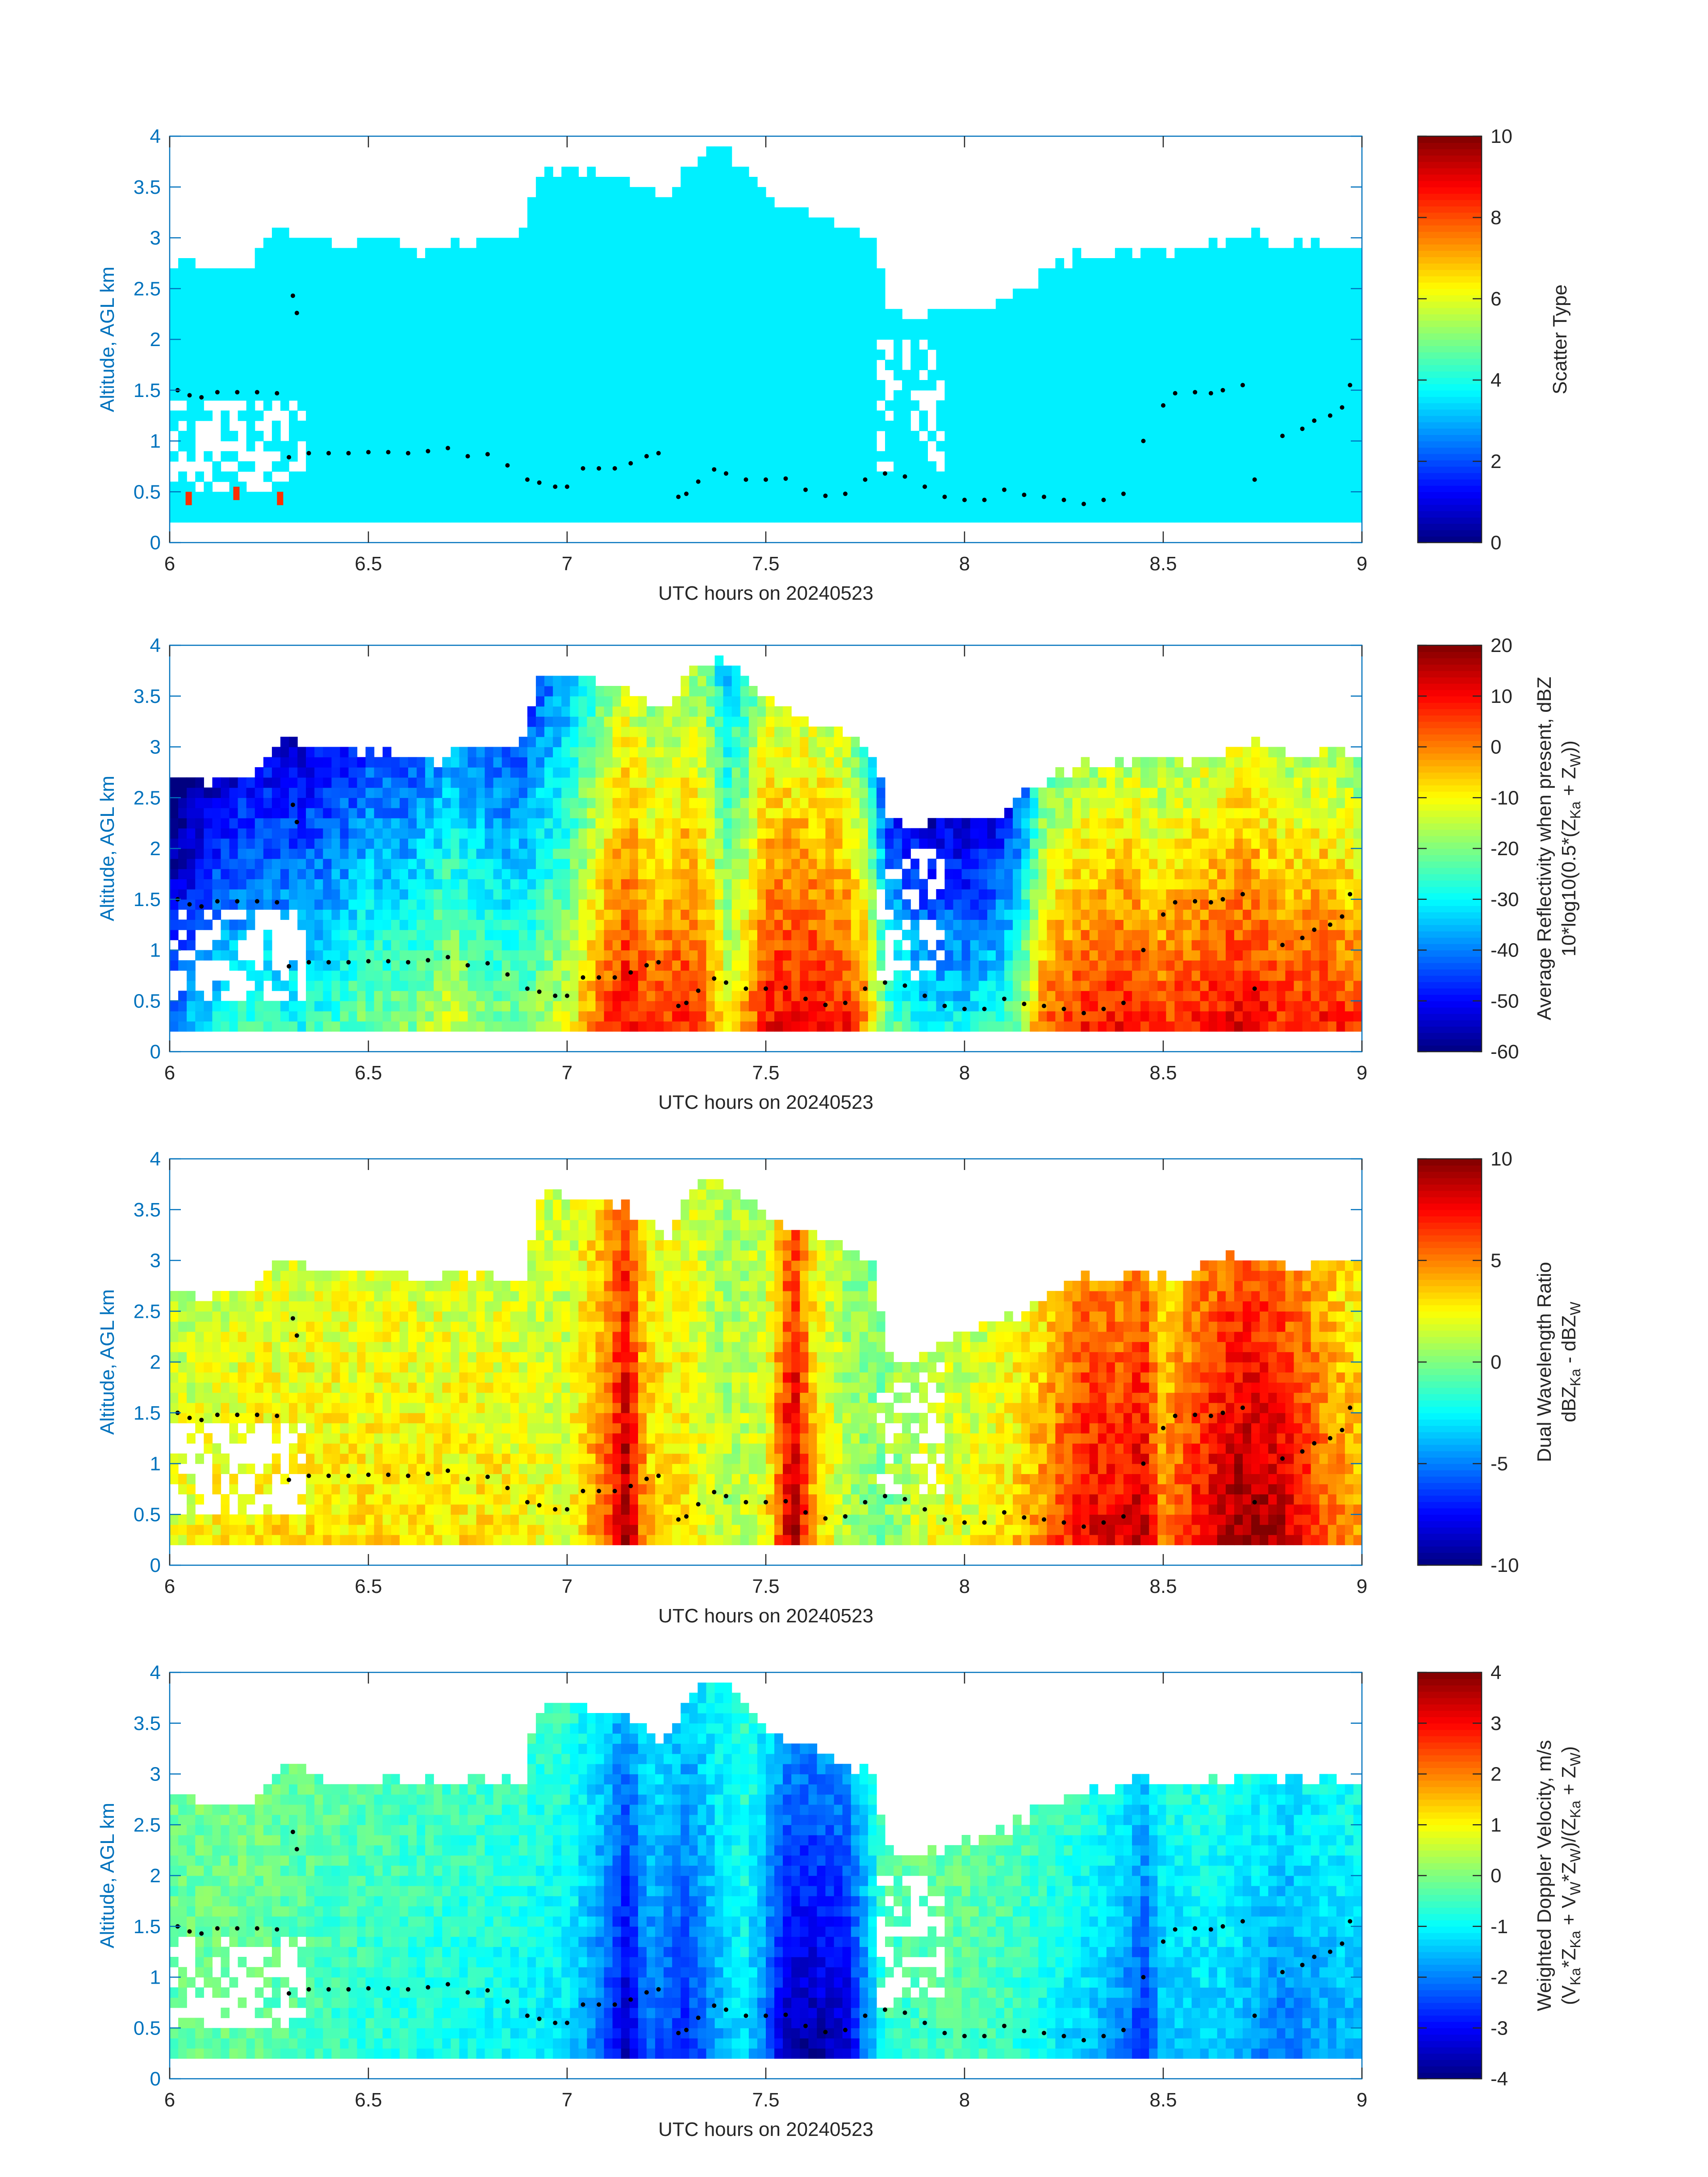  What do you see at coordinates (1570, 1361) in the screenshot?
I see `colorbar-label: dBZKa​ - dBZW​` at bounding box center [1570, 1361].